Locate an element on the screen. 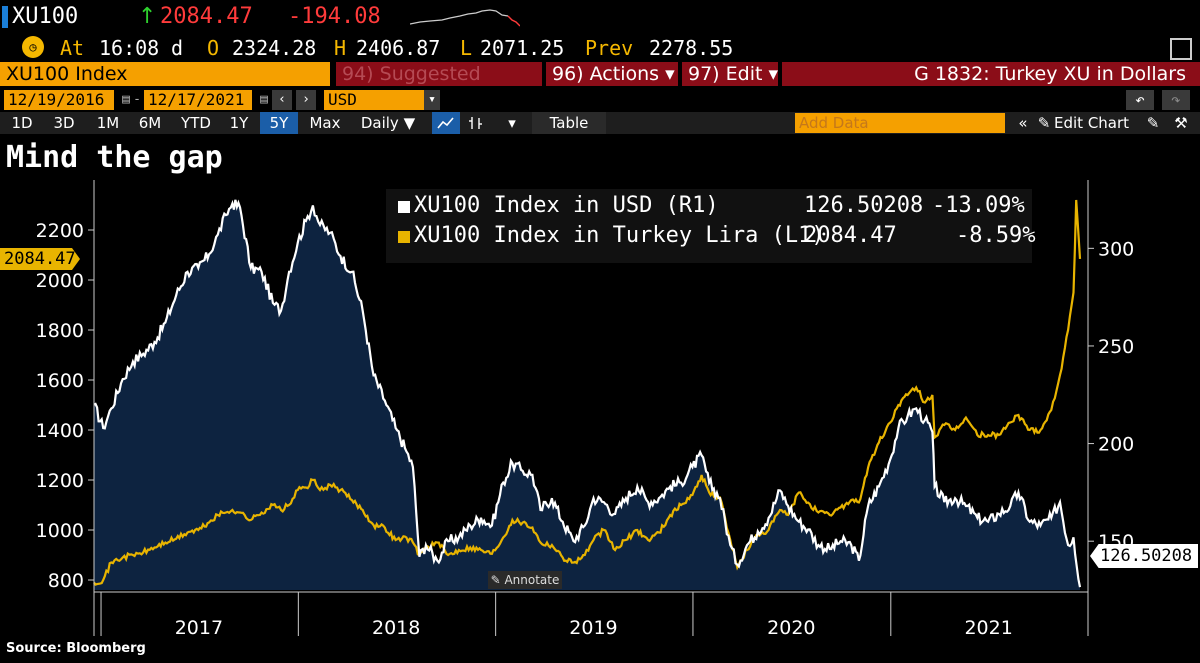 The image size is (1200, 663). legend-label-usd: XU100 Index in USD (R1) is located at coordinates (566, 205).